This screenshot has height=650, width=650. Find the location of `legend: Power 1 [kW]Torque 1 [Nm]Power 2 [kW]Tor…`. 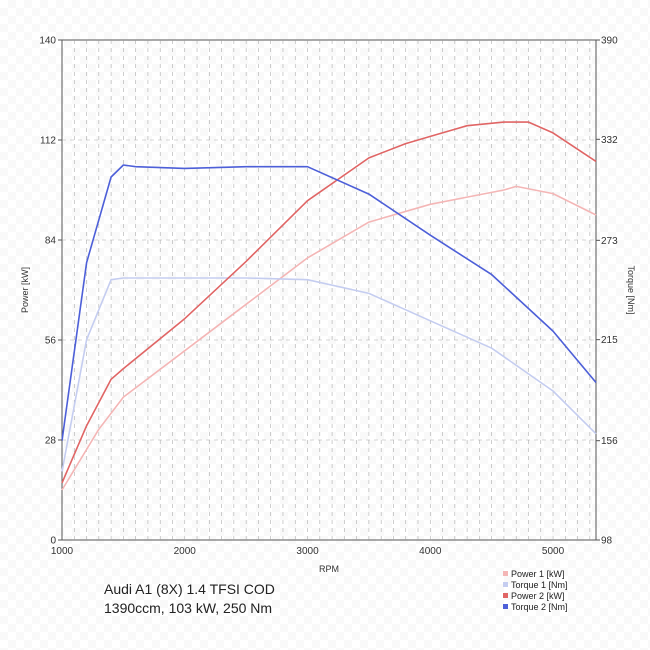

legend: Power 1 [kW]Torque 1 [Nm]Power 2 [kW]Tor… is located at coordinates (535, 590).